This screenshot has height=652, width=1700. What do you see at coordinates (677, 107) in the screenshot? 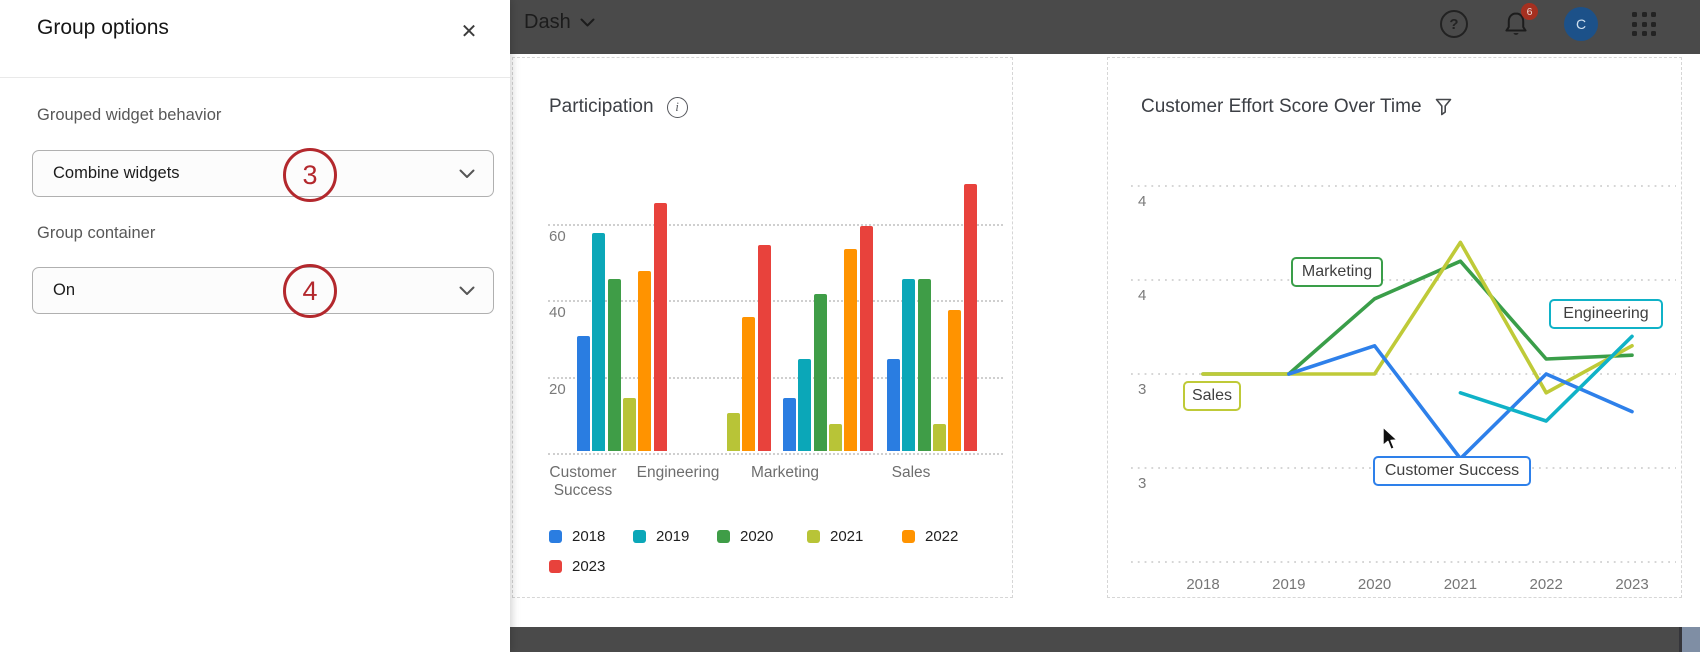
I see `info-icon: i` at bounding box center [677, 107].